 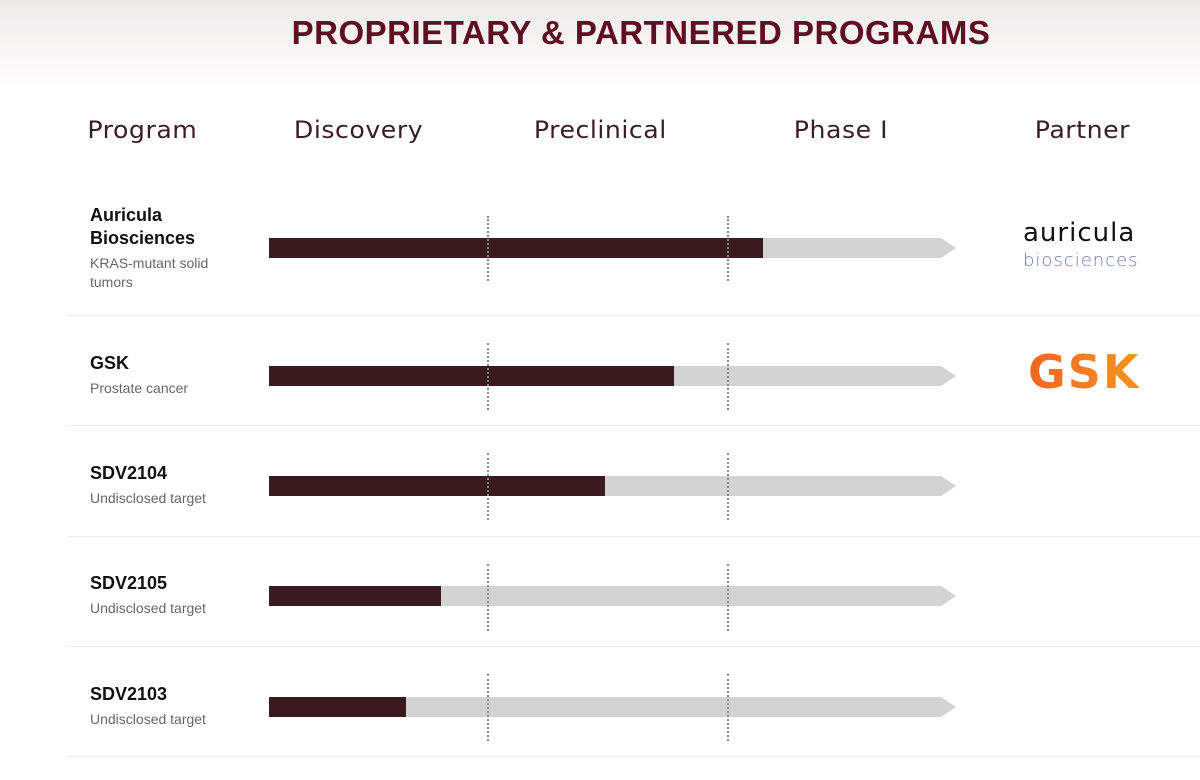 I want to click on auricula-logo: auricula, so click(x=1079, y=233).